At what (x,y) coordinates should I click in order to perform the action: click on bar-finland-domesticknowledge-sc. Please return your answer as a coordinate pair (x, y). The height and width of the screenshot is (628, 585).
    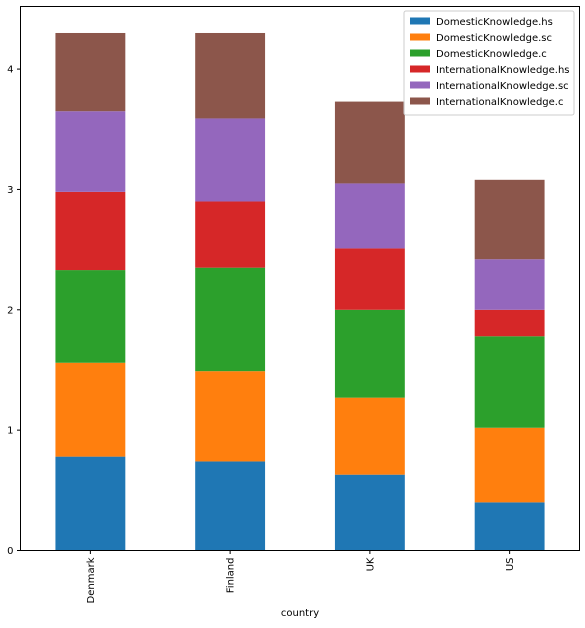
    Looking at the image, I should click on (230, 416).